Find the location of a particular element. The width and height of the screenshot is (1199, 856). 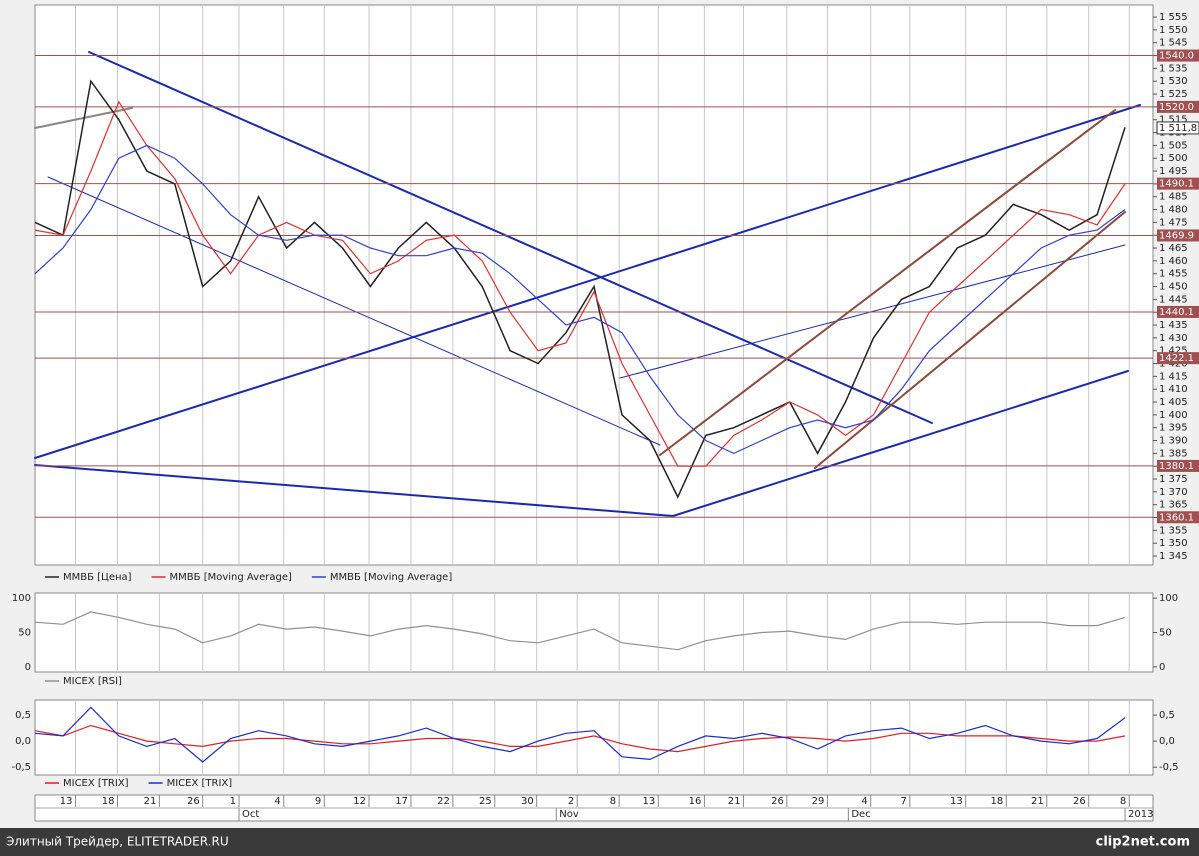

y-tick-label-left: 0 is located at coordinates (28, 667).